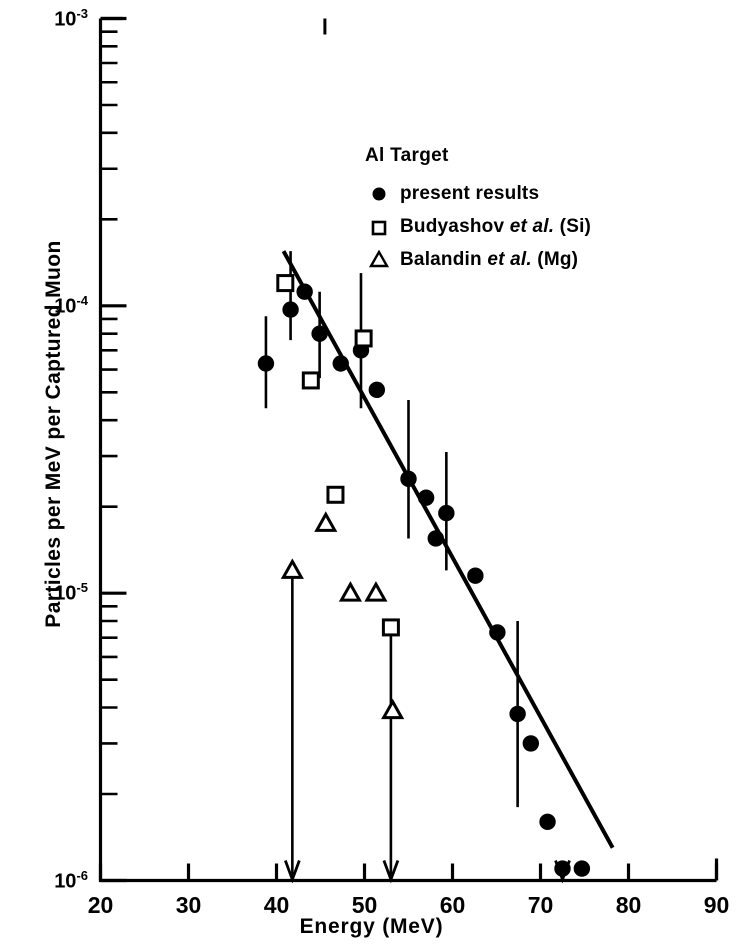 This screenshot has width=743, height=951. I want to click on x-axis-title: Energy (MeV), so click(371, 926).